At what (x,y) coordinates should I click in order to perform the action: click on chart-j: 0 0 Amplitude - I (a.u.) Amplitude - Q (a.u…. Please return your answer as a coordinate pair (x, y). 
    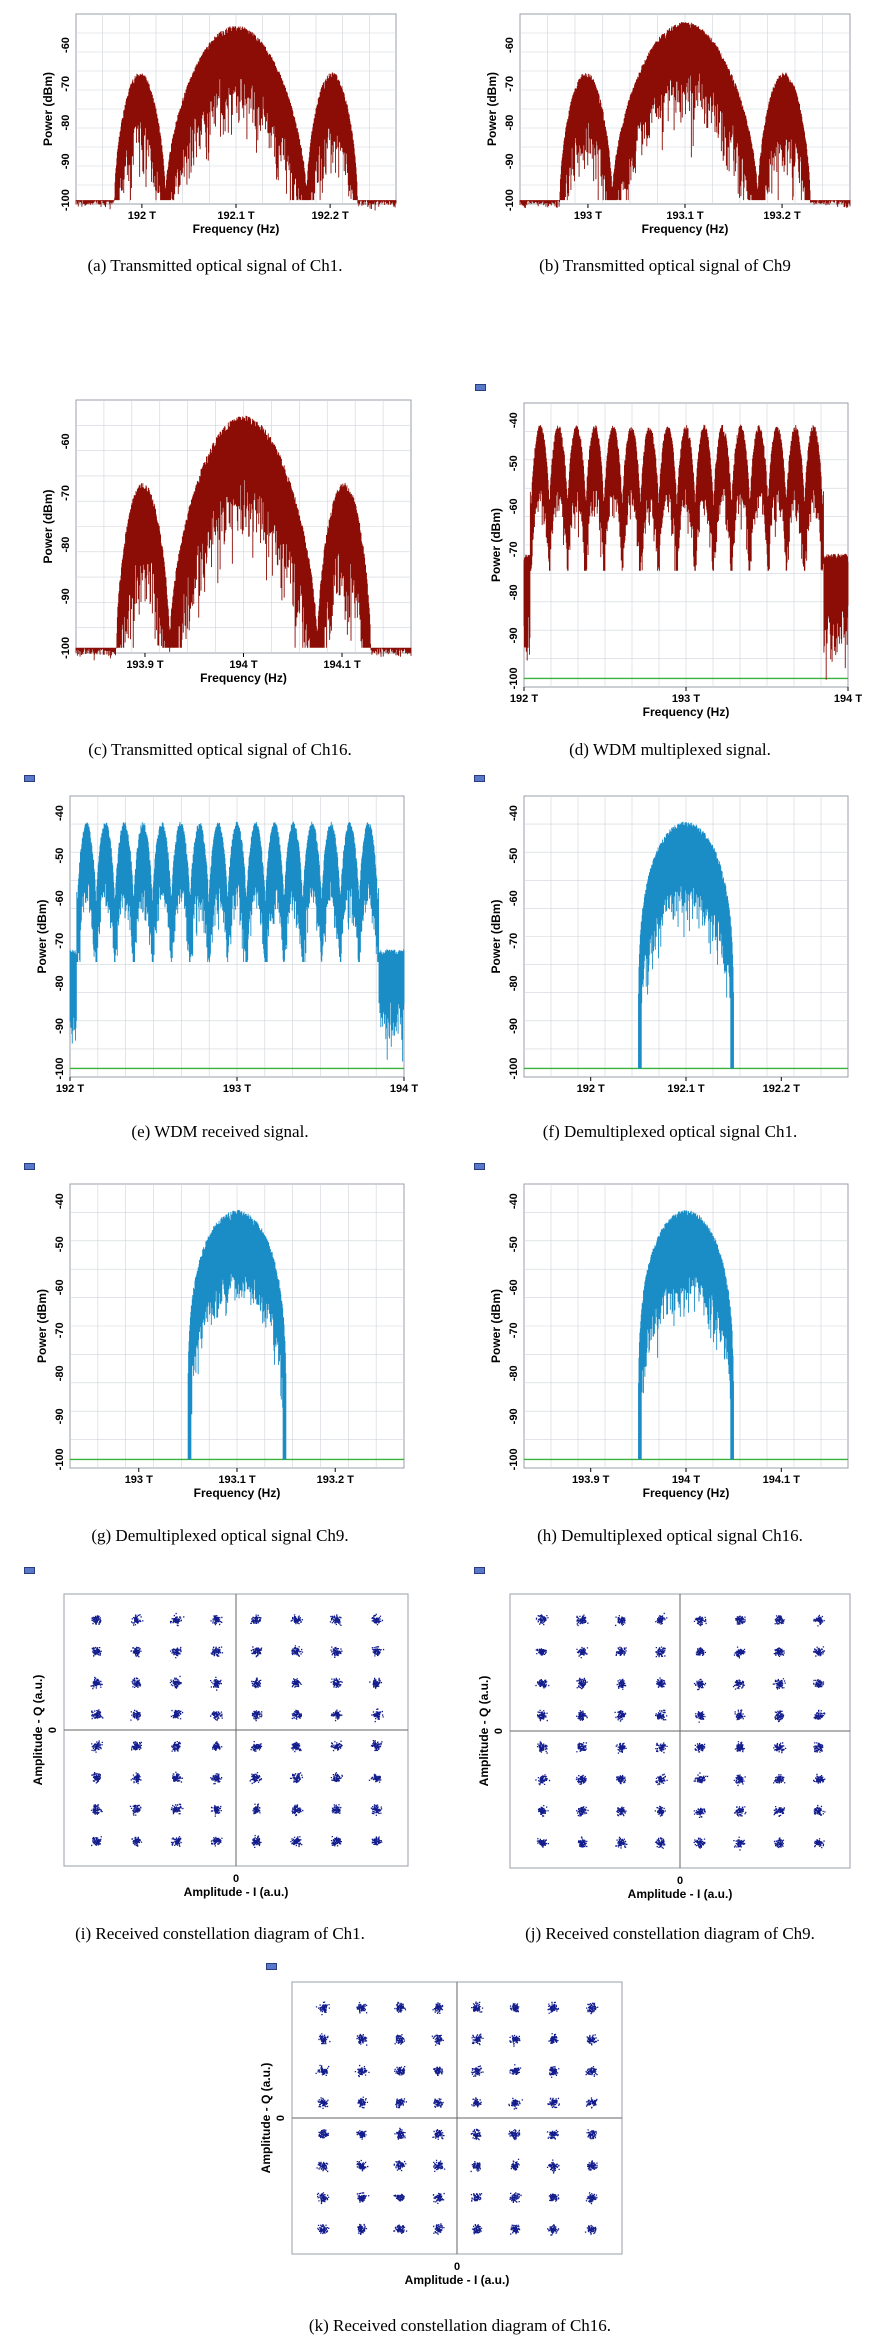
    Looking at the image, I should click on (664, 1747).